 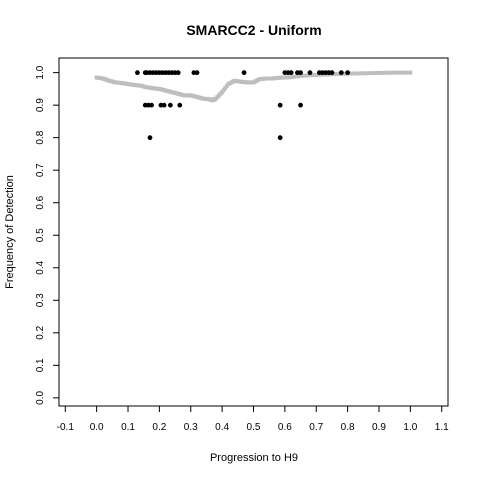 What do you see at coordinates (191, 427) in the screenshot?
I see `x-tick-label: 0.3` at bounding box center [191, 427].